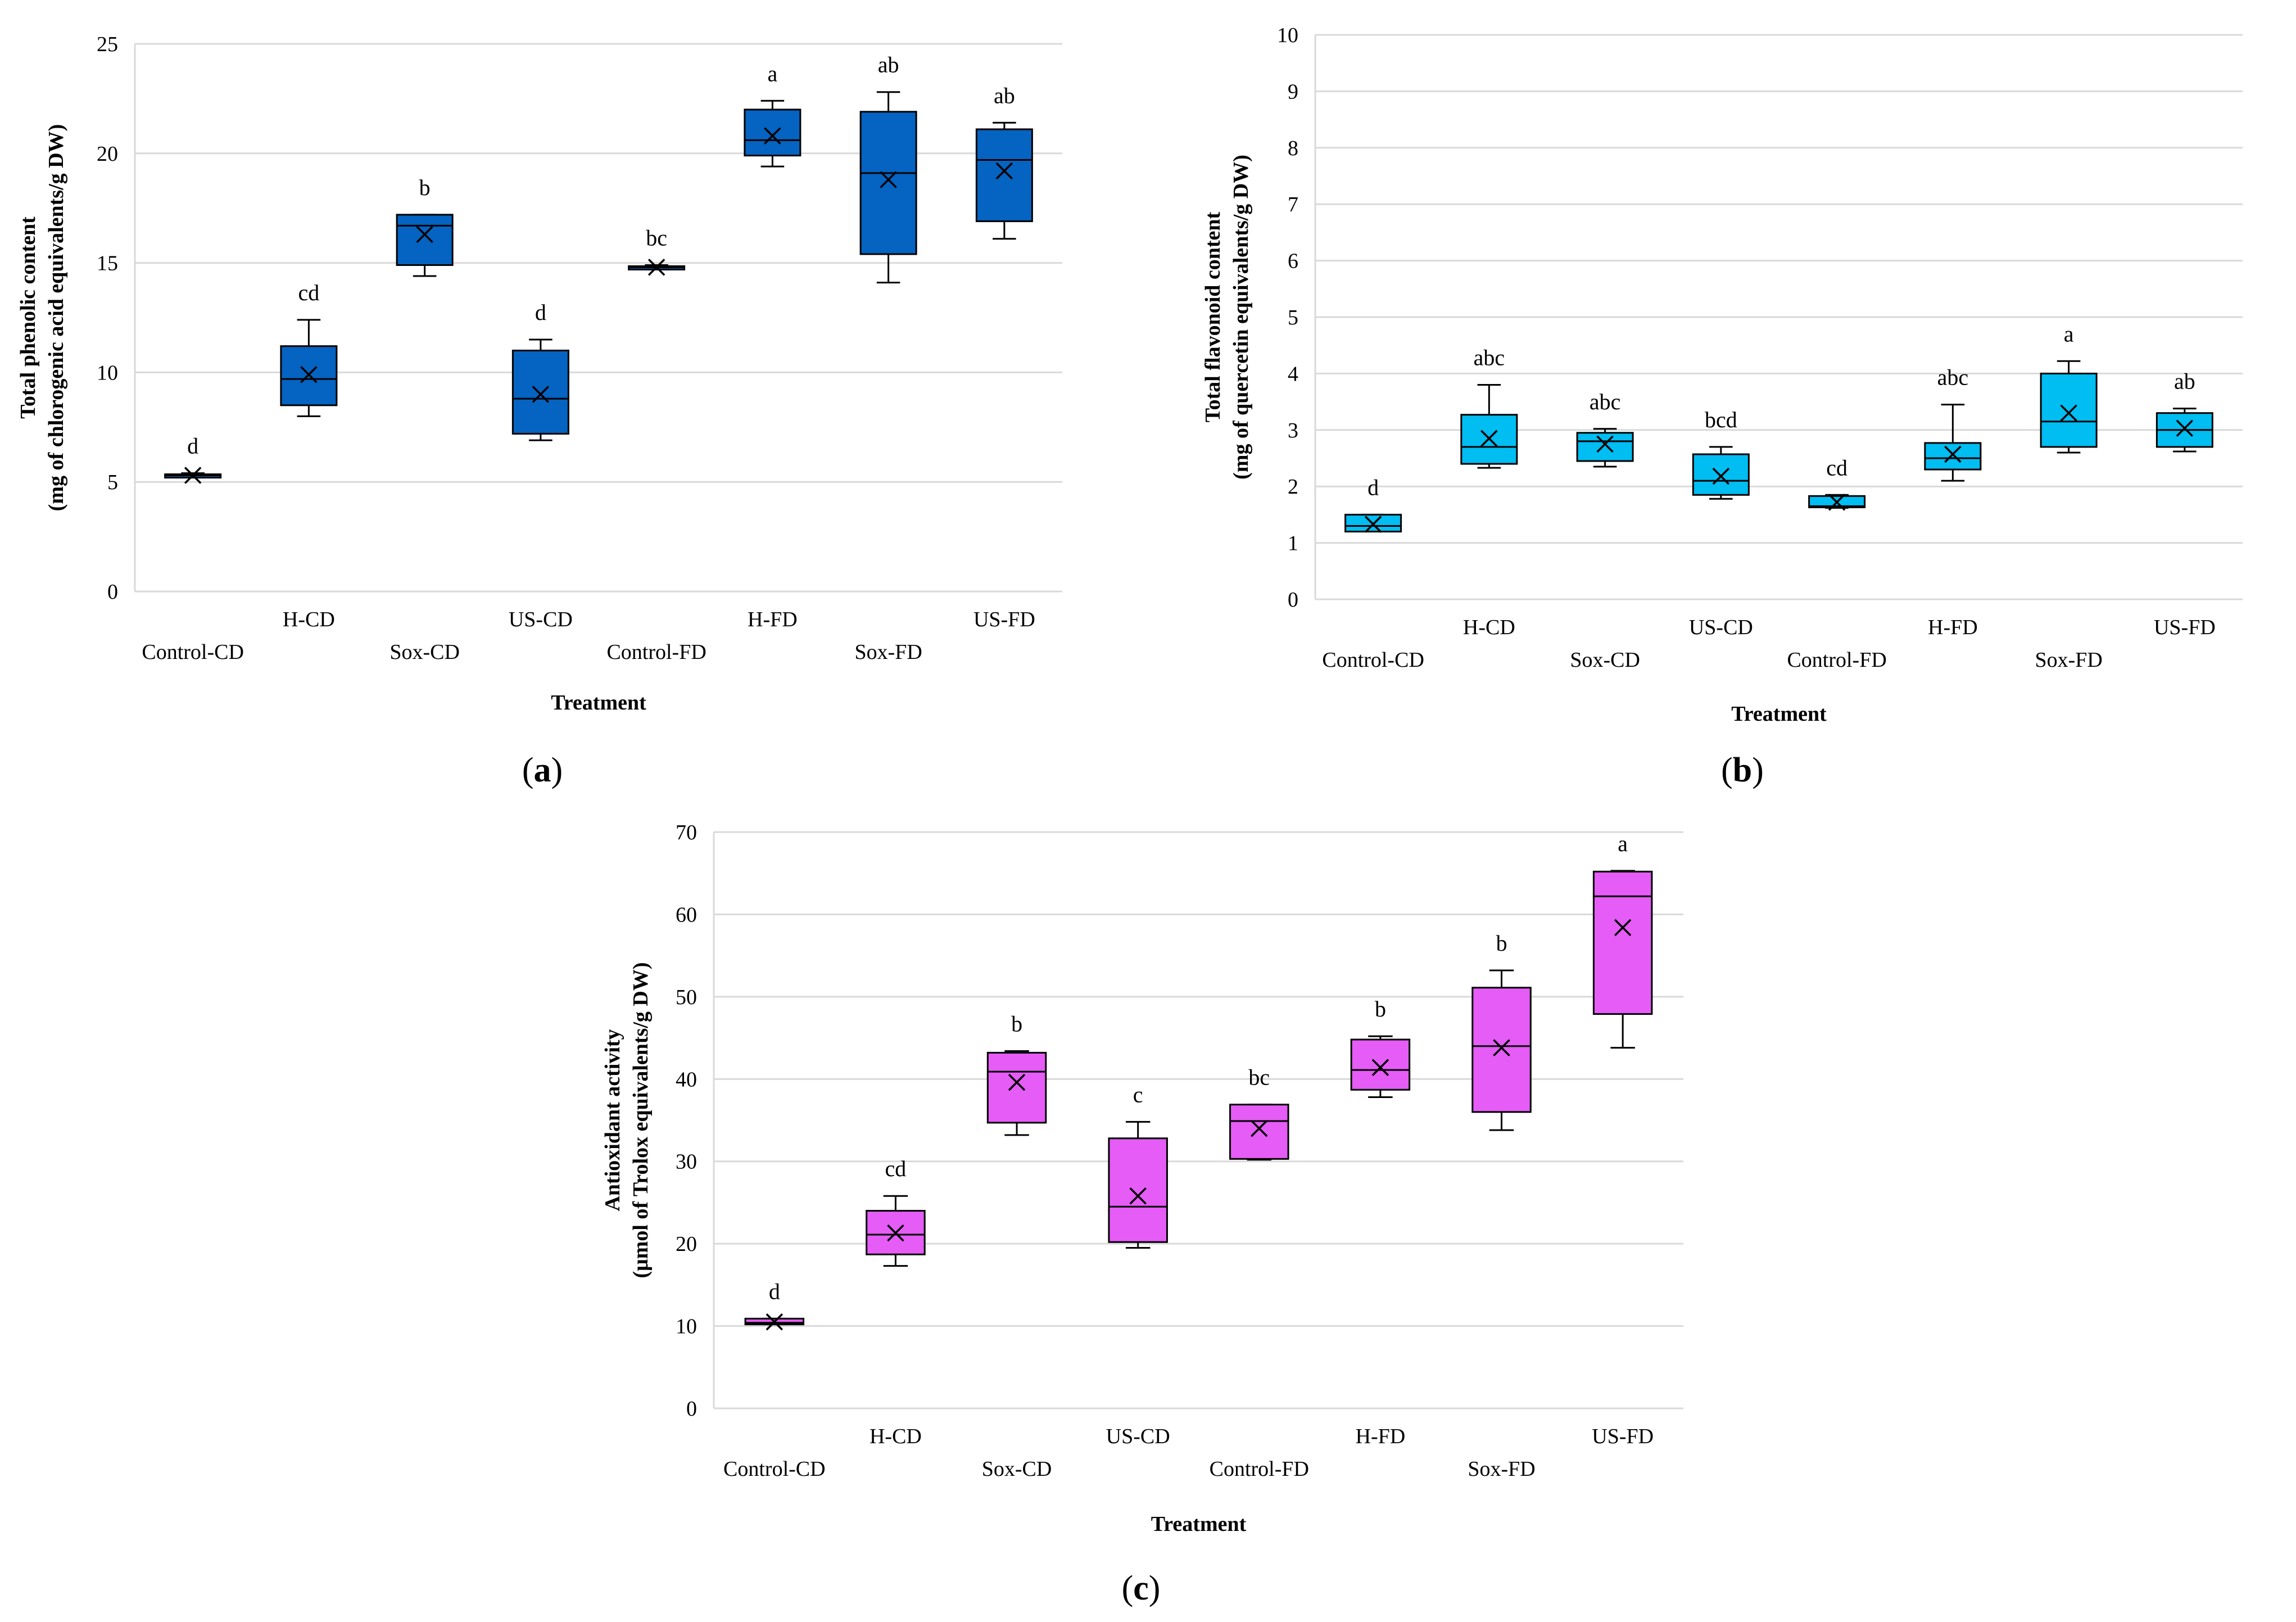  What do you see at coordinates (1141, 1588) in the screenshot?
I see `caption-c: (c)` at bounding box center [1141, 1588].